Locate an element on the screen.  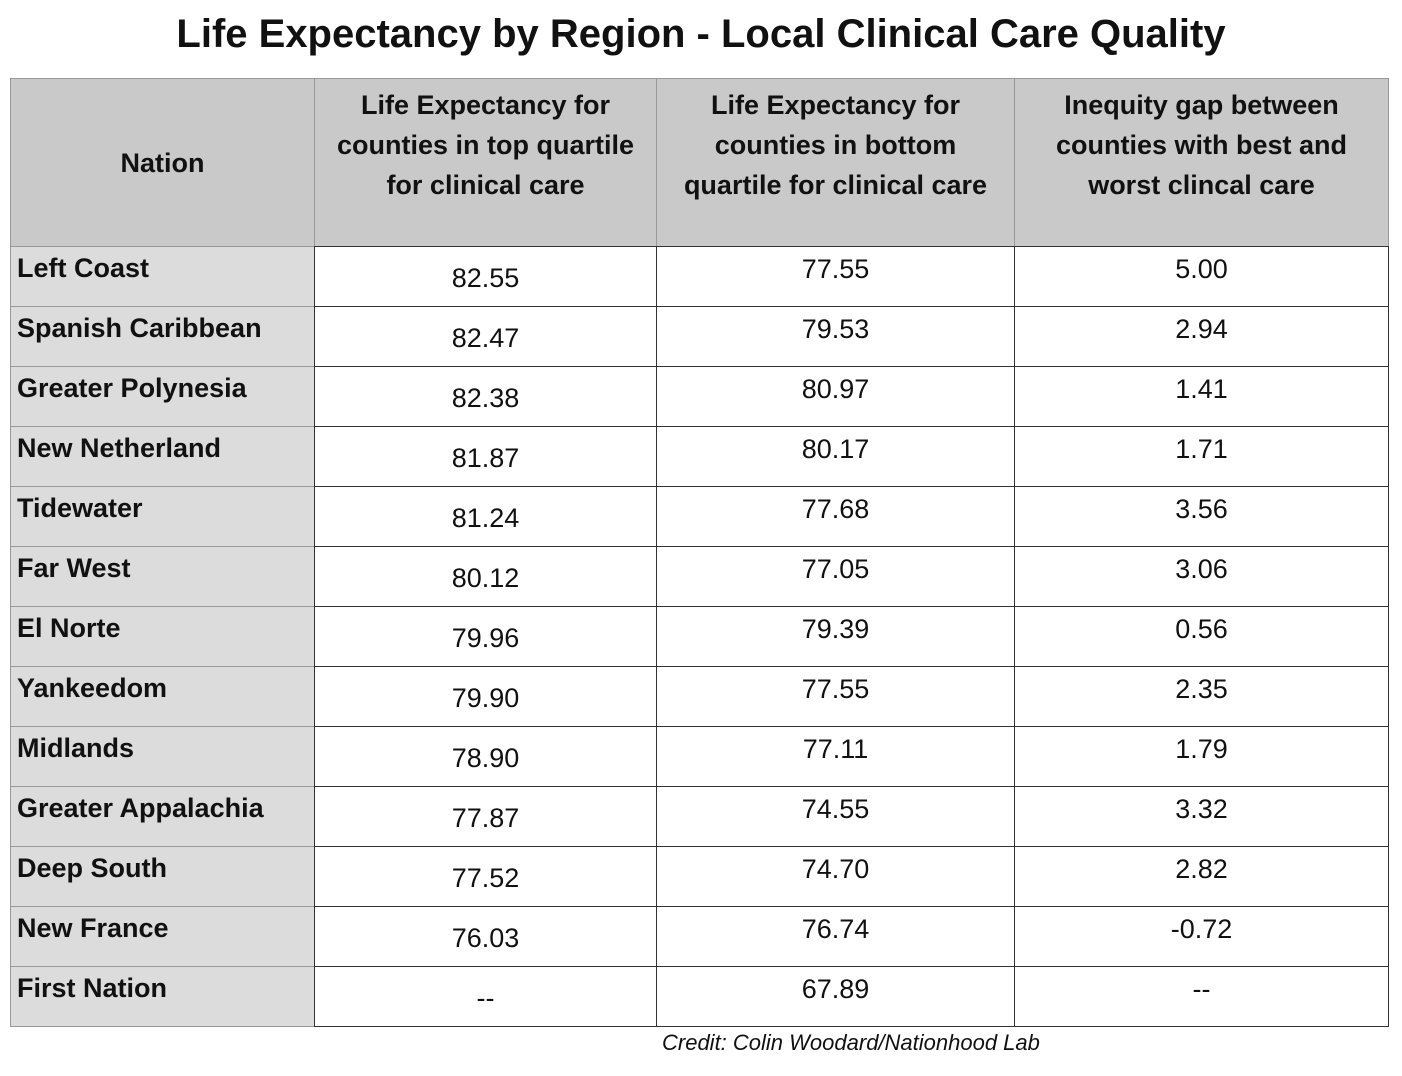
row-label: Midlands is located at coordinates (162, 756).